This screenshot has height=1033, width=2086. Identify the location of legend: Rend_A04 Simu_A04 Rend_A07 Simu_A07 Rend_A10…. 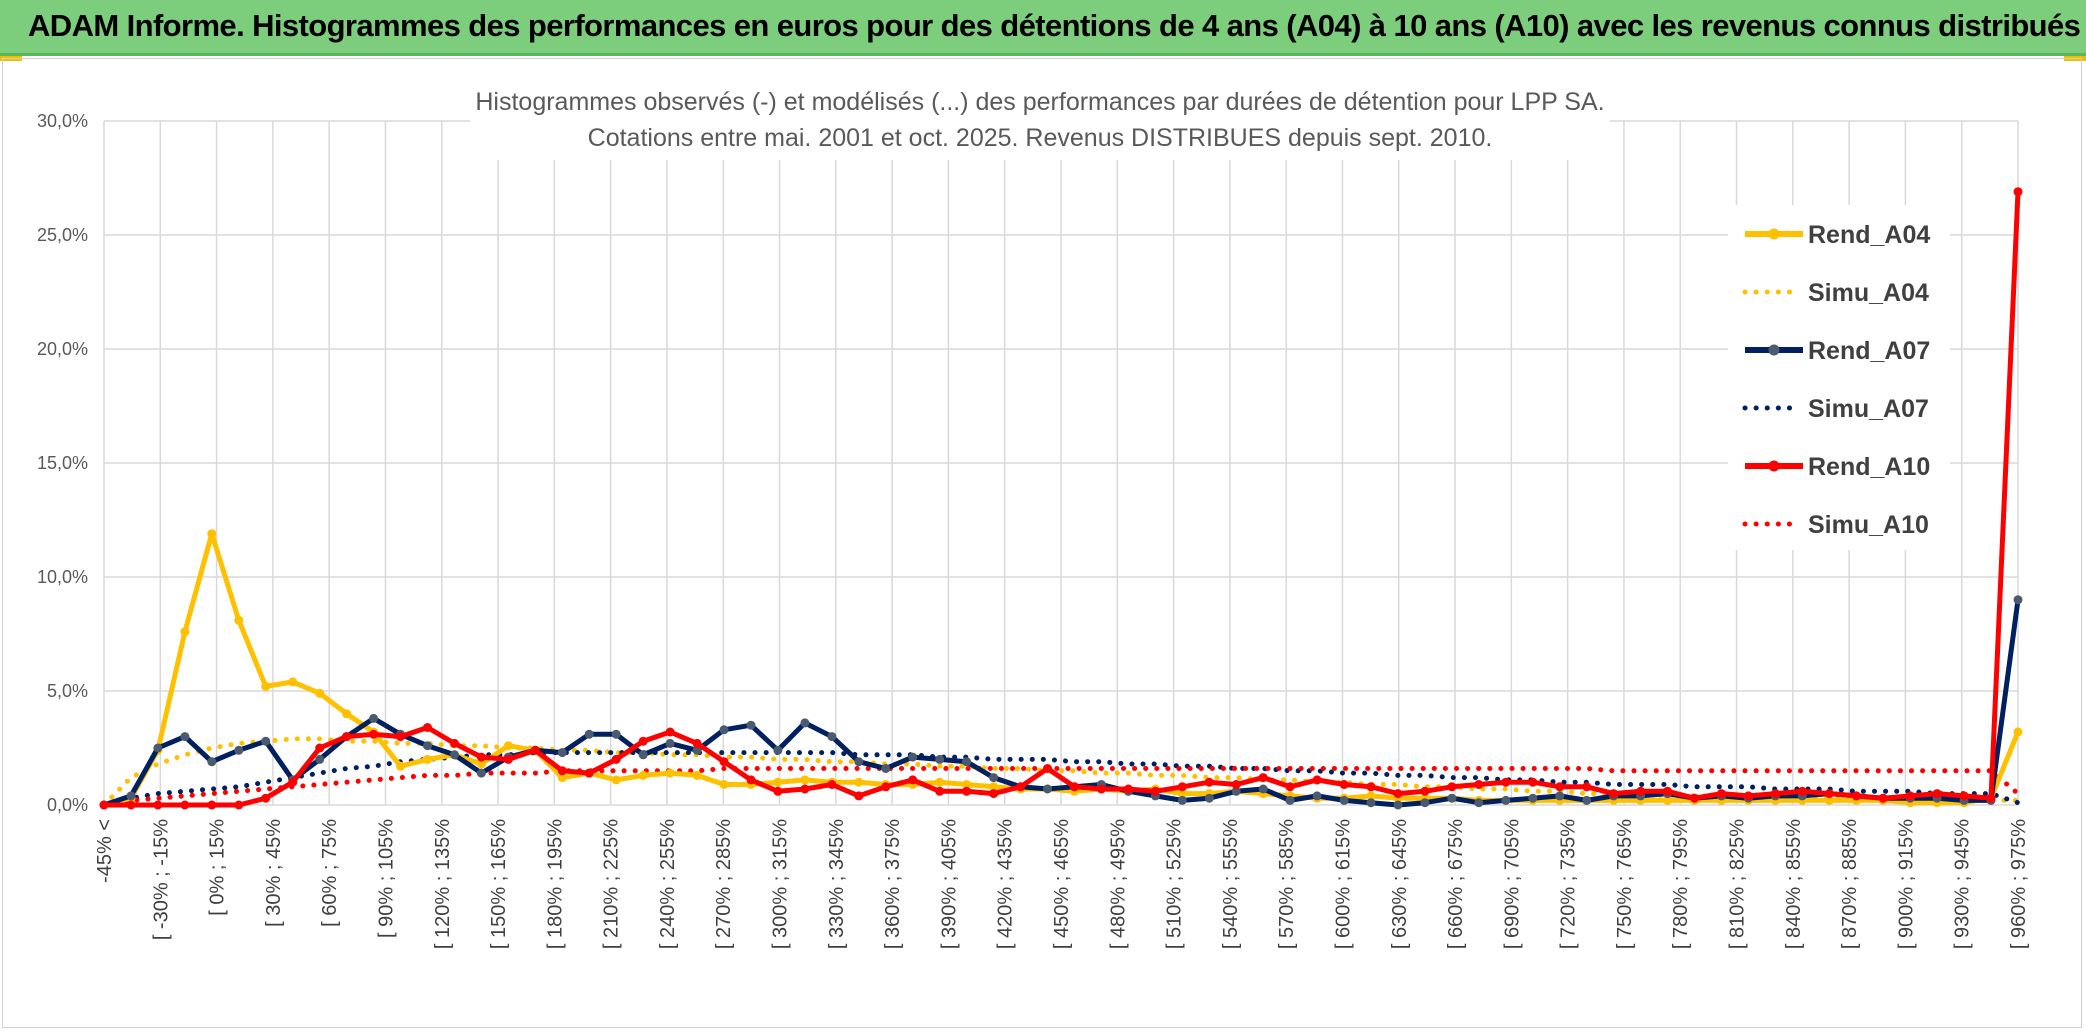
(1839, 377).